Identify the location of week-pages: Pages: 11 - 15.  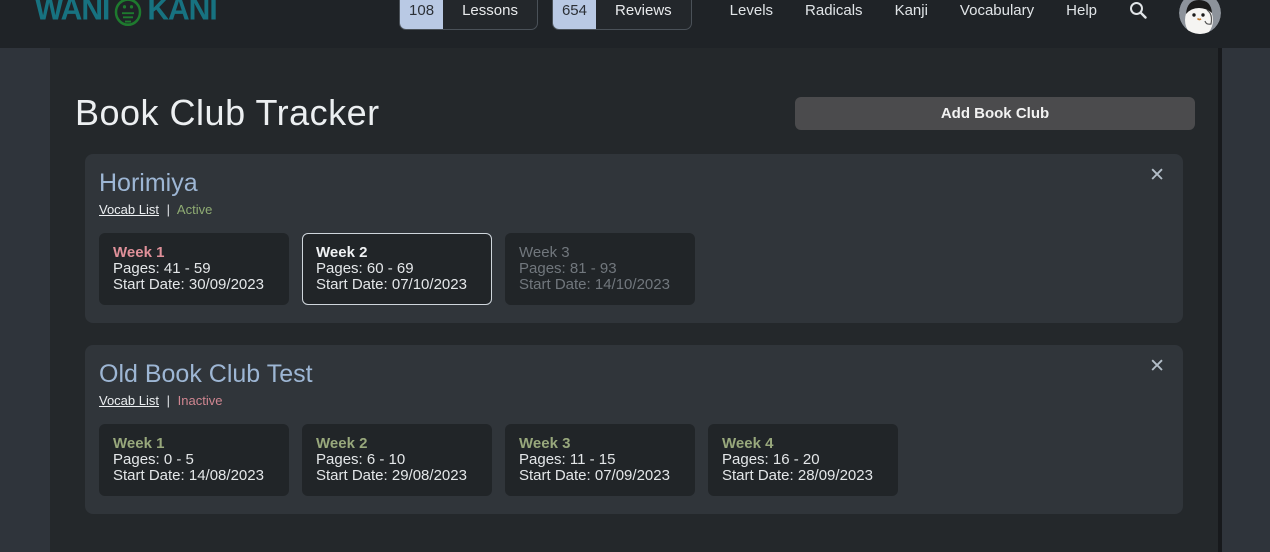
(567, 459).